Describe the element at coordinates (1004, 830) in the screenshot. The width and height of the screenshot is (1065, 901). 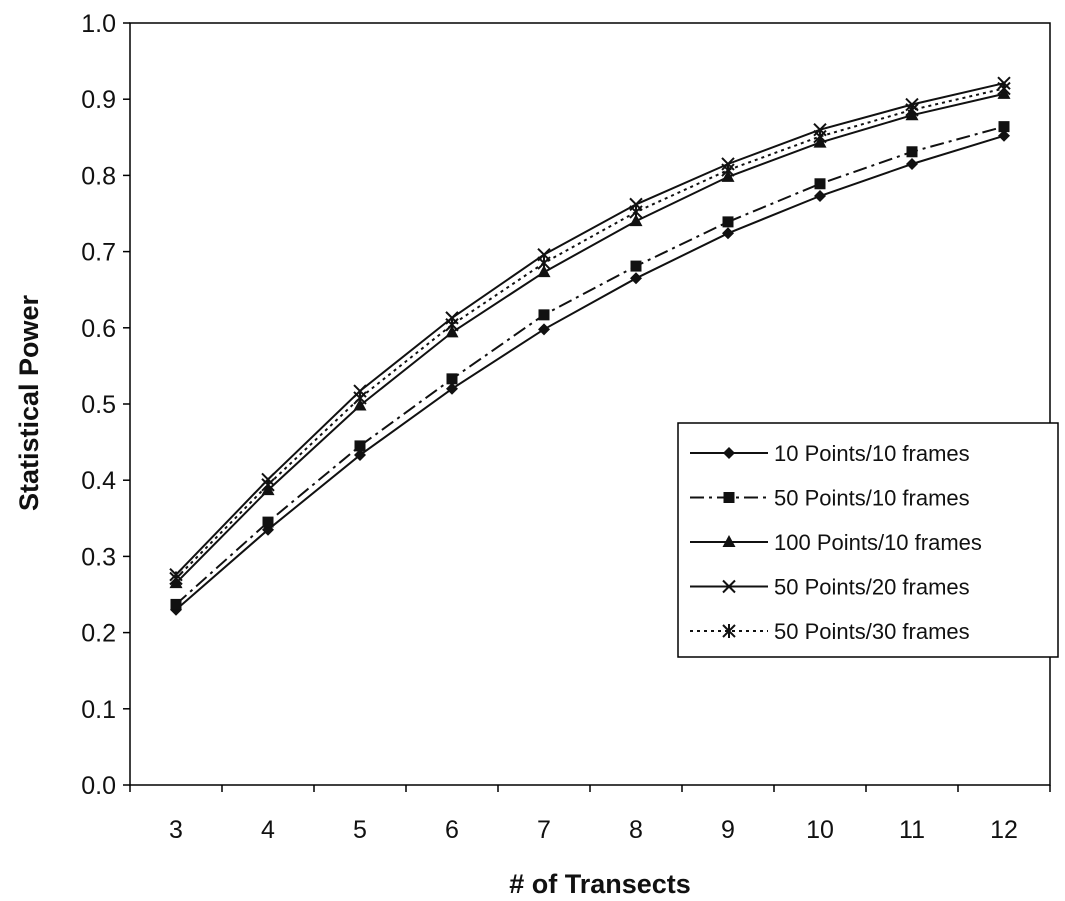
I see `x-tick-label: 12` at that location.